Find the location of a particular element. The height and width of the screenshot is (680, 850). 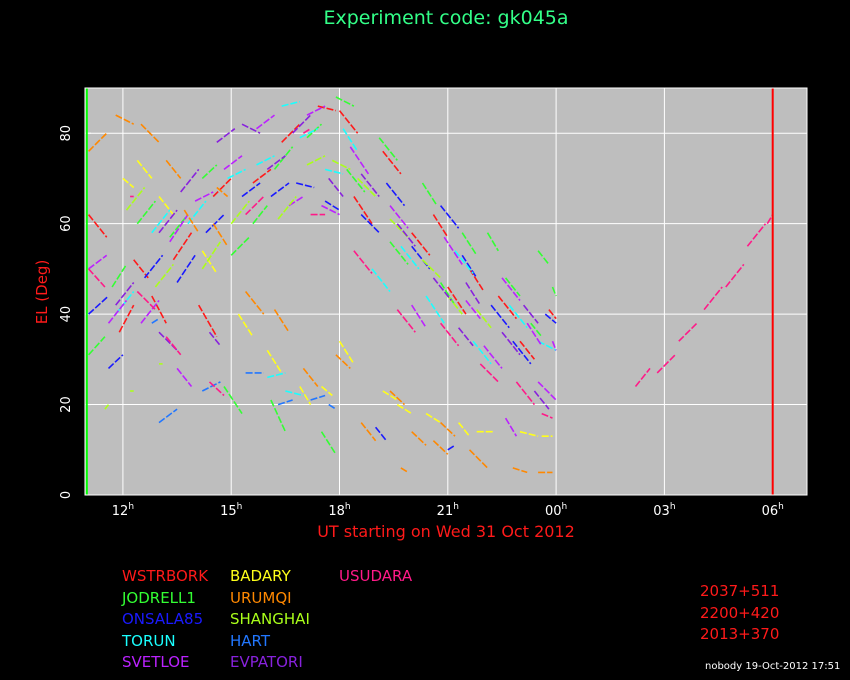

legend-item-hart: HART is located at coordinates (250, 640).